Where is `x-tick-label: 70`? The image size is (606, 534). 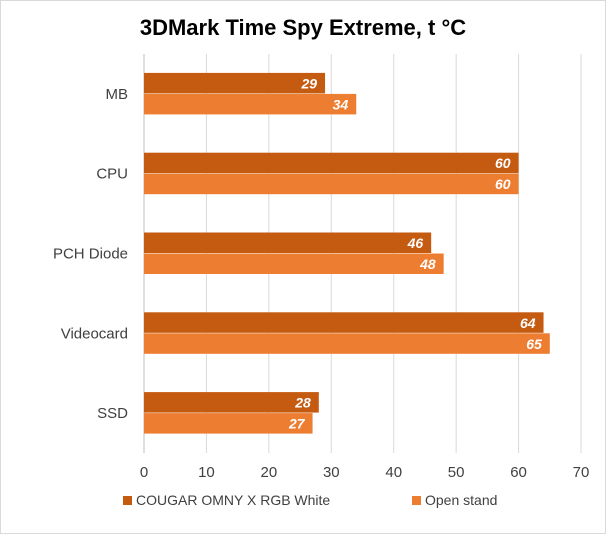 x-tick-label: 70 is located at coordinates (581, 472).